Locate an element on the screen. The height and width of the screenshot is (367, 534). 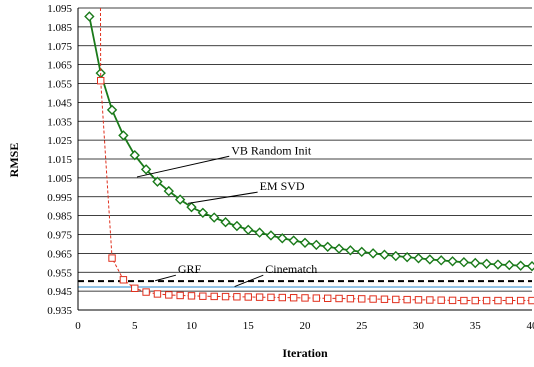
annotations: VB Random Init EM SVD GRF Cinematch is located at coordinates (226, 215).